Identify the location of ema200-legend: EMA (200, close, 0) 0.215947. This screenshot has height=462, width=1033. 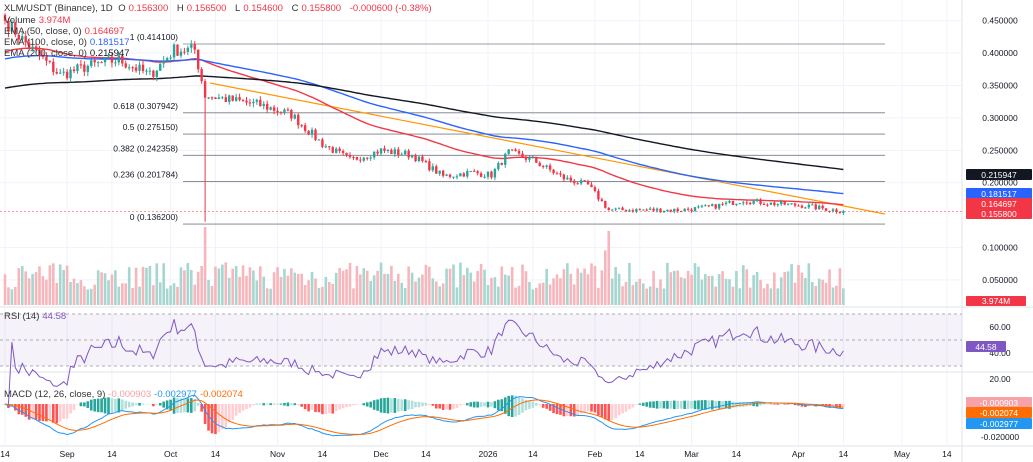
(67, 53).